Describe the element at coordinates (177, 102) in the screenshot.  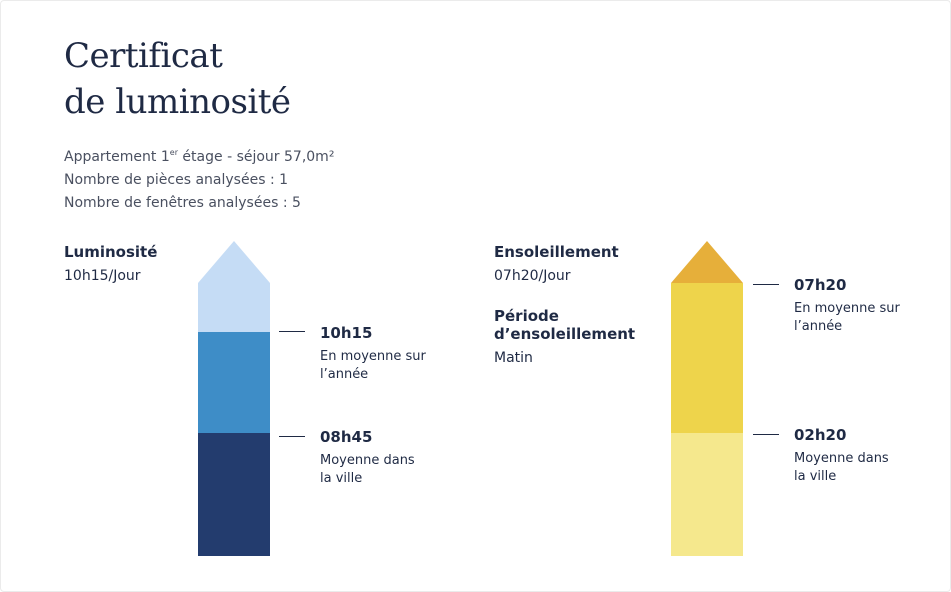
I see `title-line-2: de luminosité` at that location.